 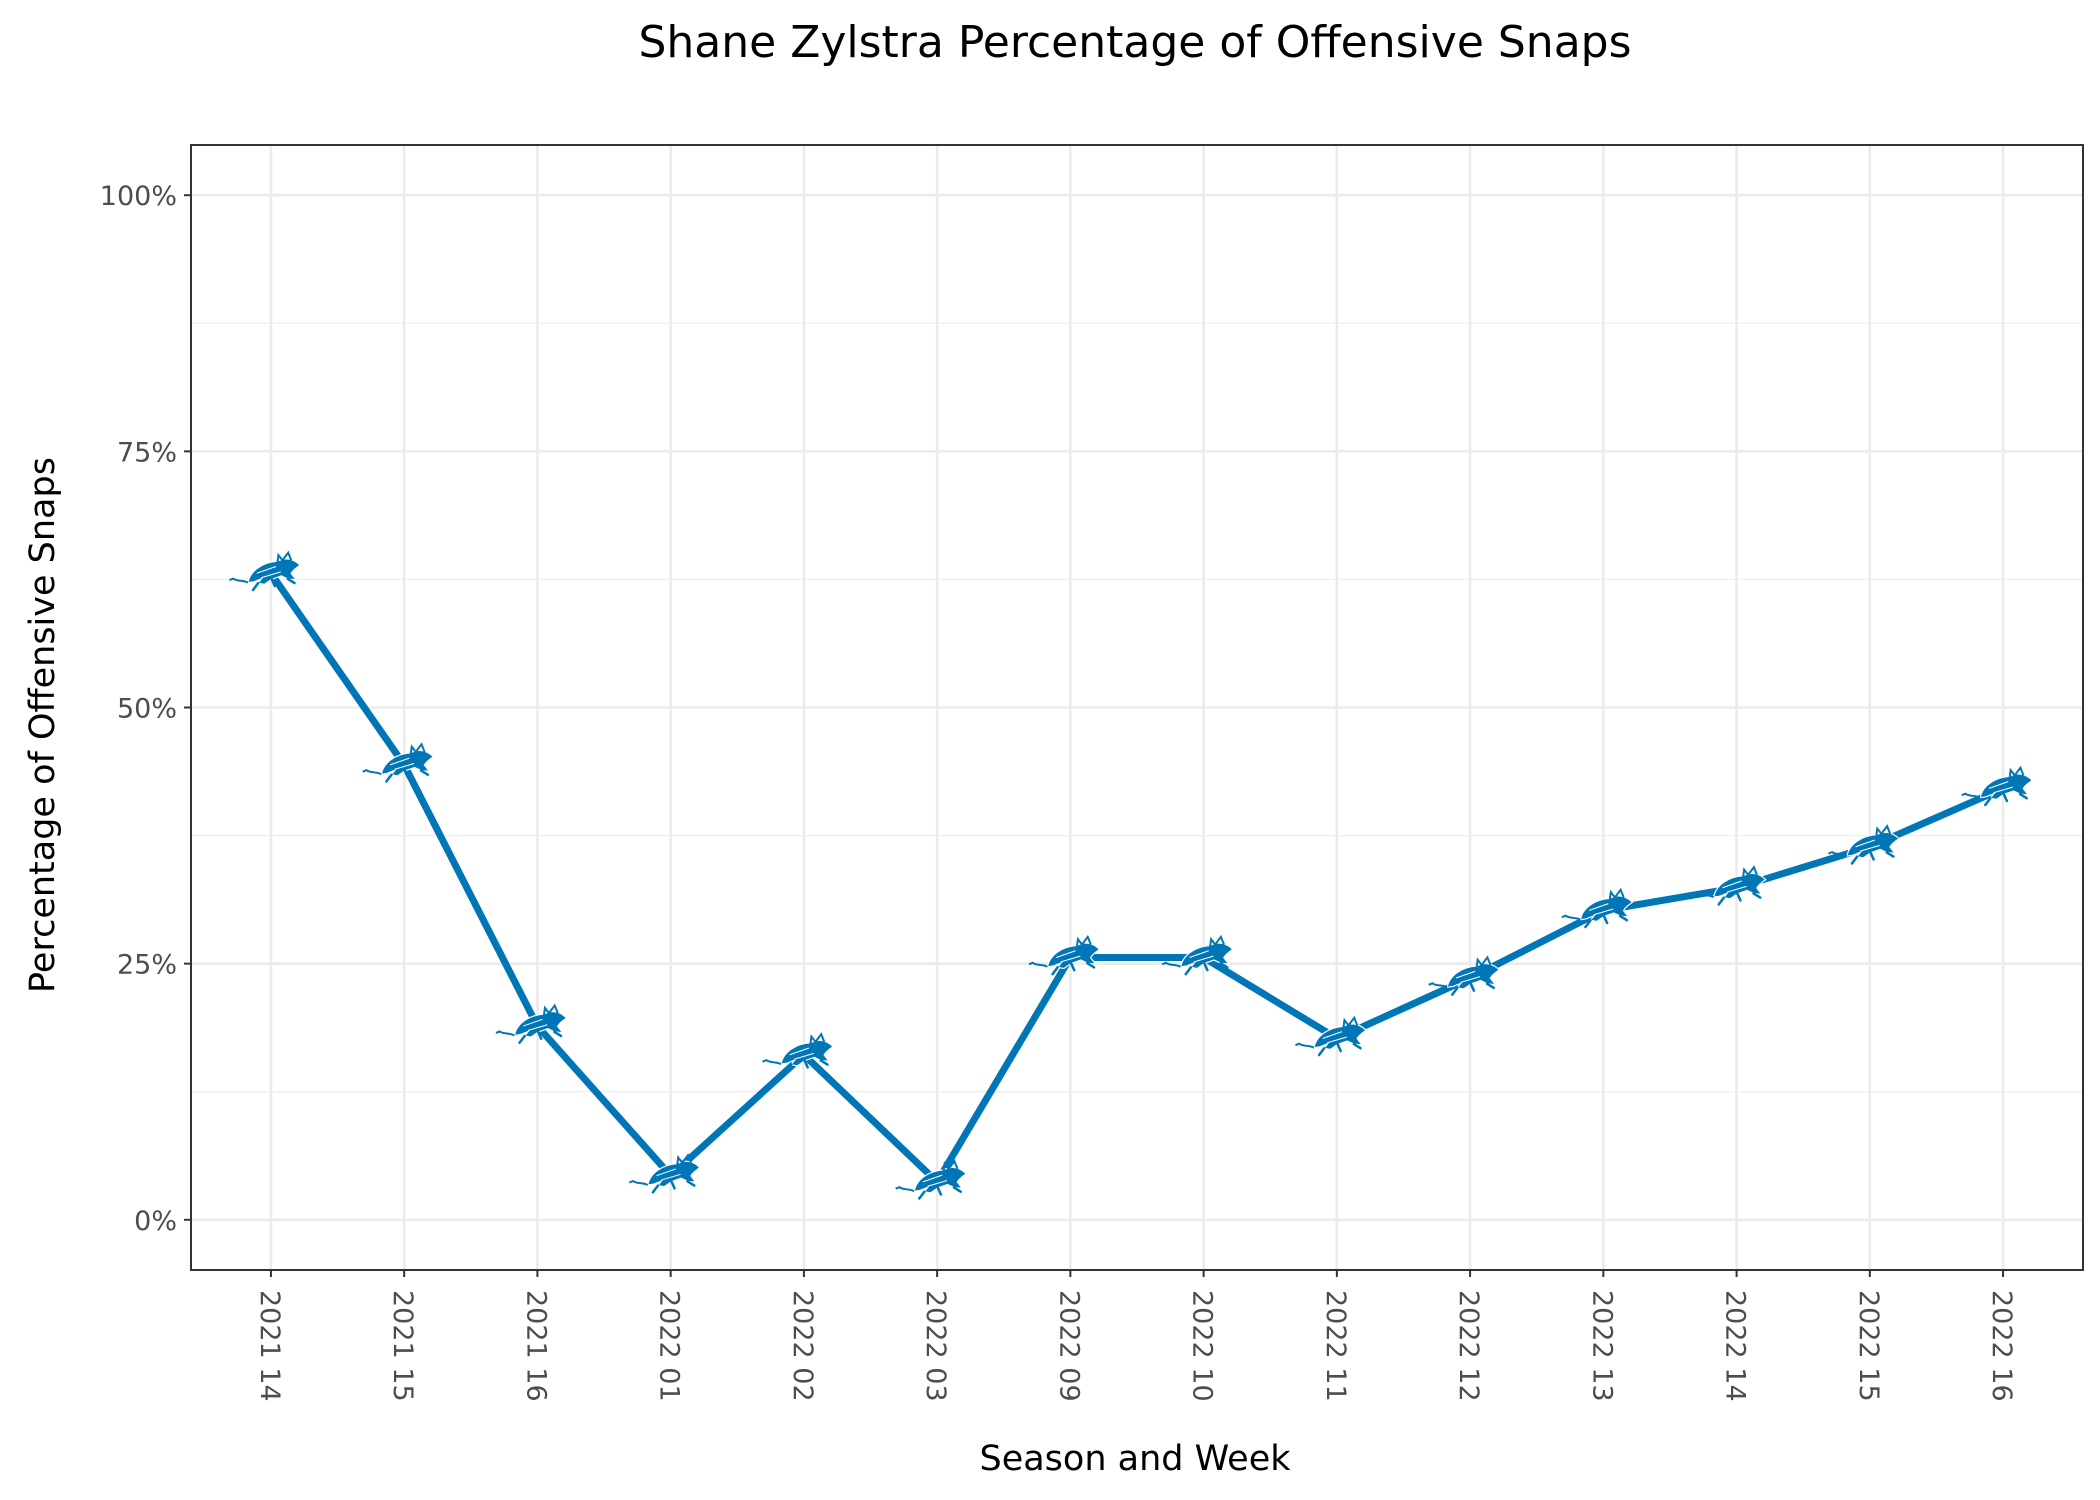 What do you see at coordinates (402, 1346) in the screenshot?
I see `x-tick-label: 2021 15` at bounding box center [402, 1346].